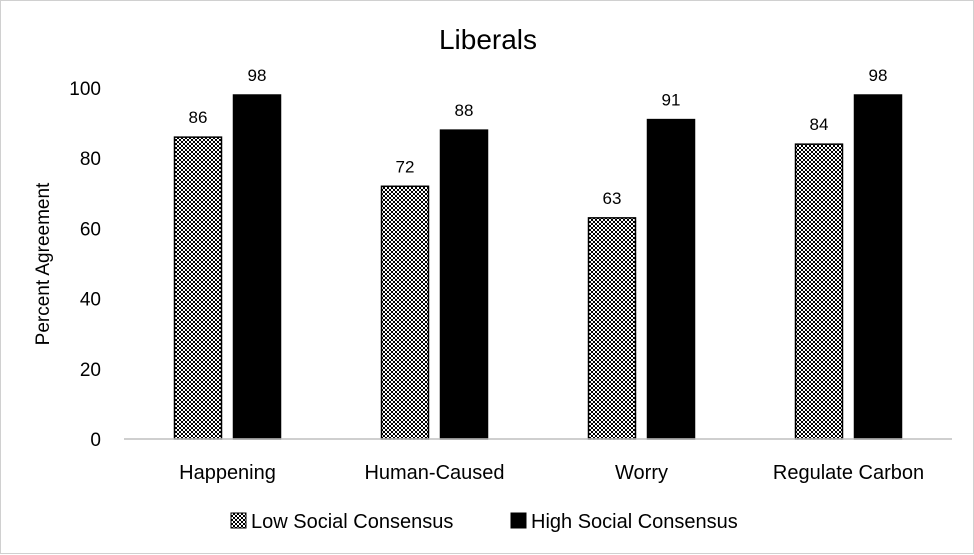  Describe the element at coordinates (85, 89) in the screenshot. I see `y-tick-label: 100` at that location.